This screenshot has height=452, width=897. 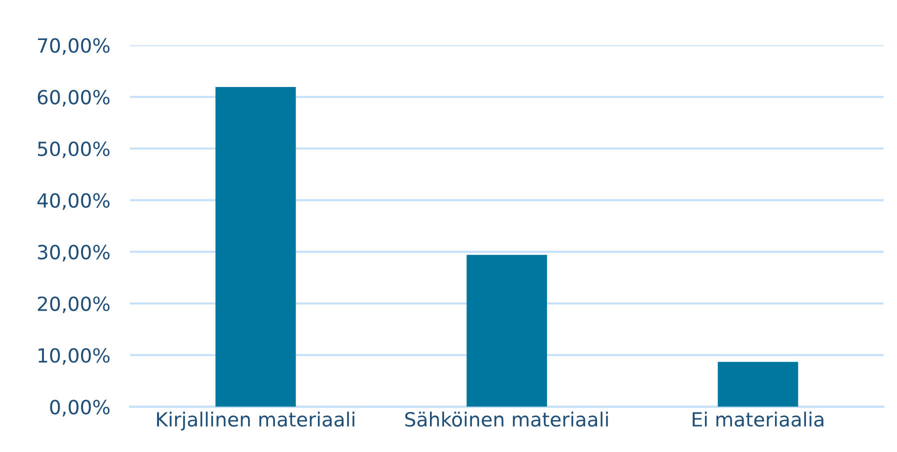 What do you see at coordinates (255, 421) in the screenshot?
I see `x-tick-label: Kirjallinen materiaali` at bounding box center [255, 421].